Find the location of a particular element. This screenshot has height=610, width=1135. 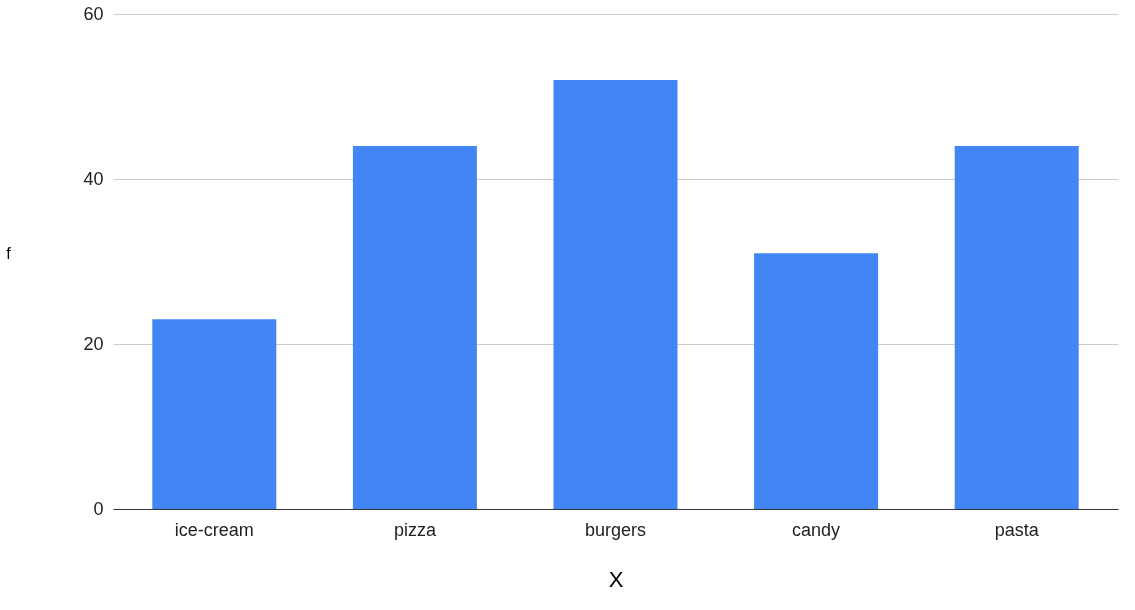

y-tick-label: 60 is located at coordinates (93, 13).